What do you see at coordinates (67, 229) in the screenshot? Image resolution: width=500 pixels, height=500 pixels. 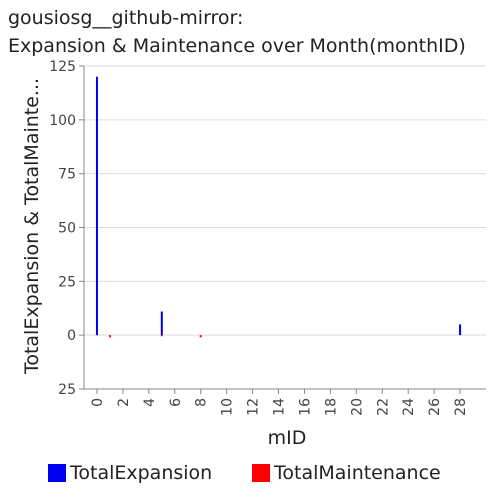 I see `y-tick-label: 50` at bounding box center [67, 229].